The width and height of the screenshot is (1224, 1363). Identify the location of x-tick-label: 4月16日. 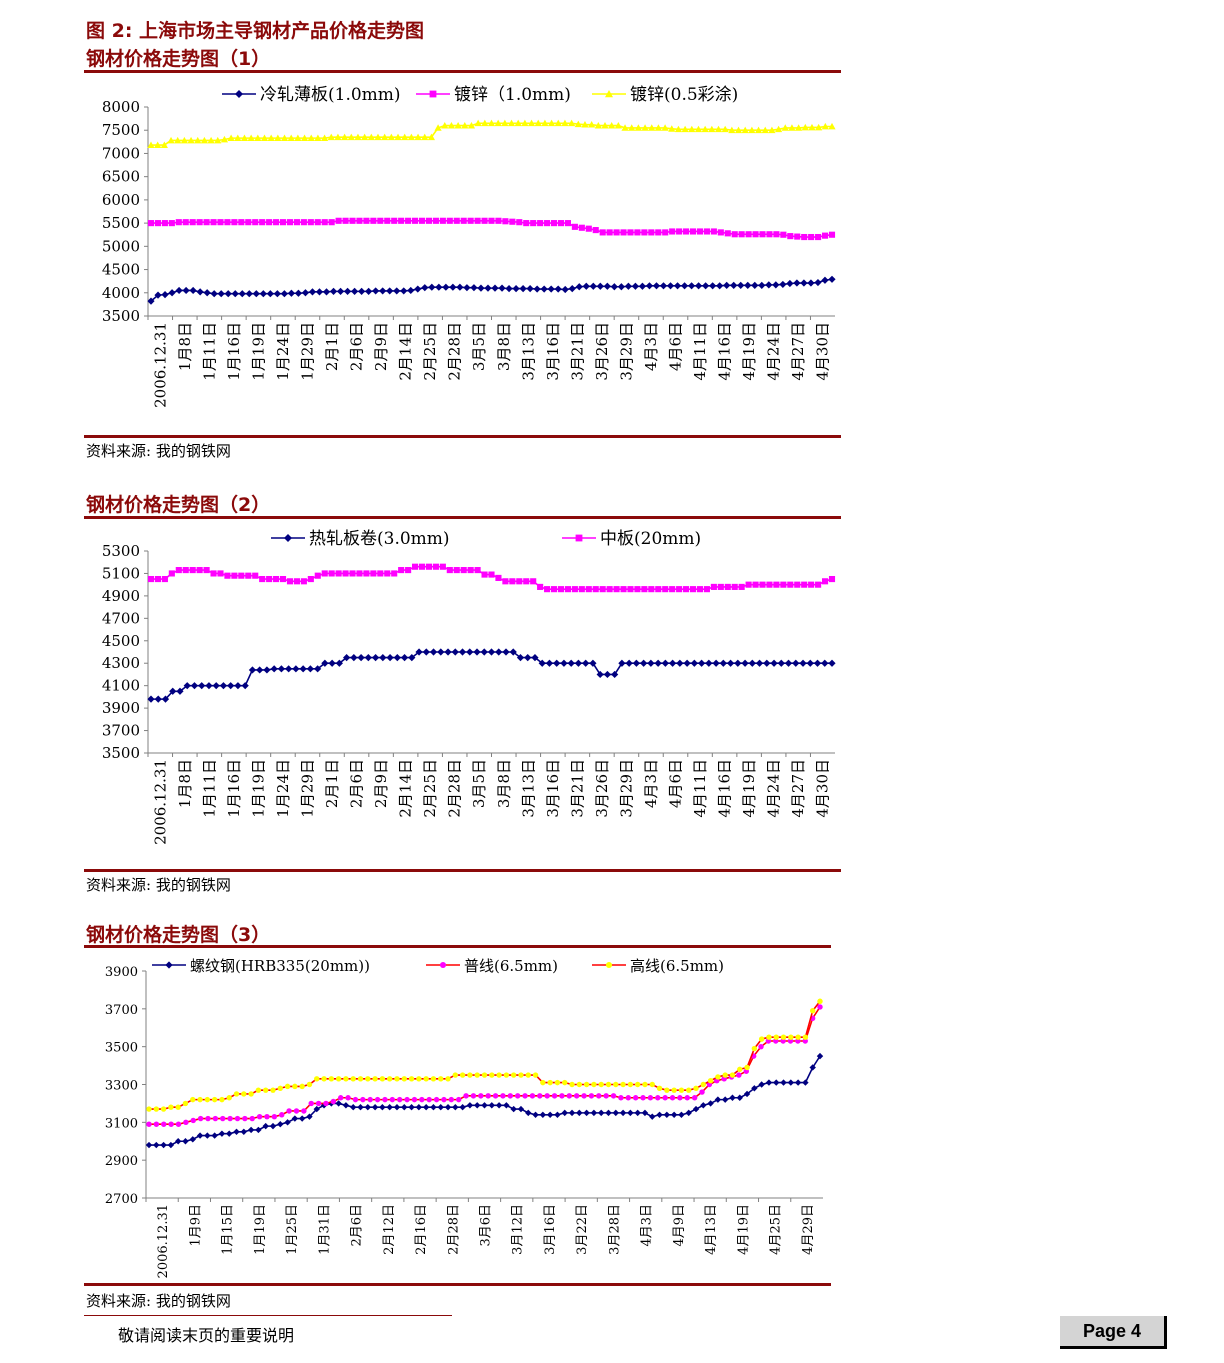
(725, 351).